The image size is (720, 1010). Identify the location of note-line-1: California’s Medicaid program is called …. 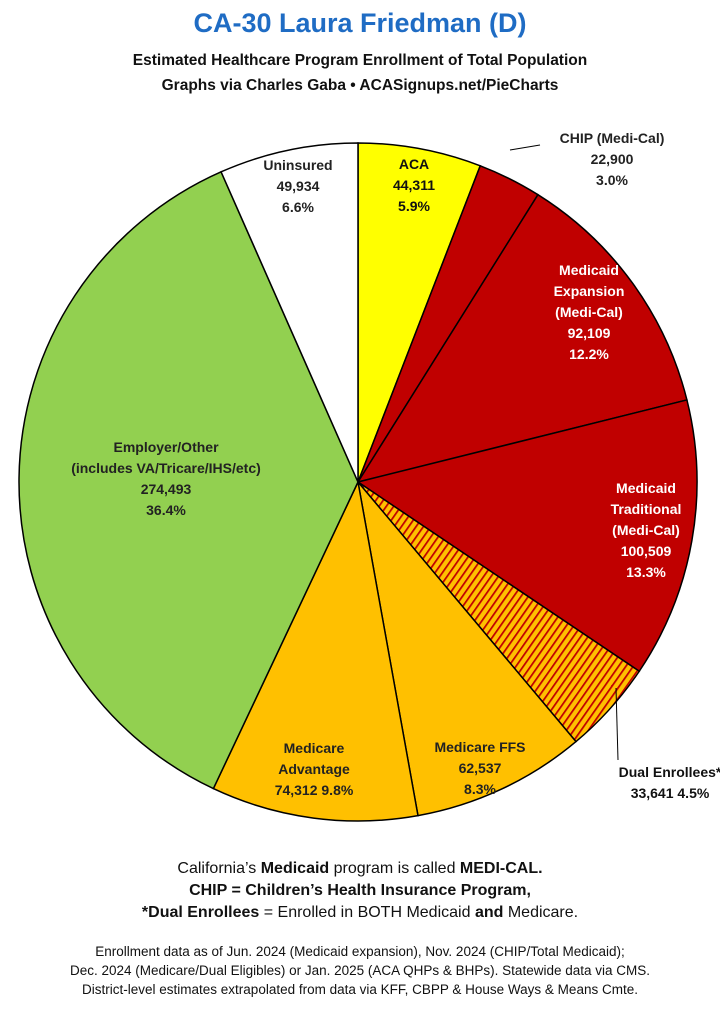
(360, 868).